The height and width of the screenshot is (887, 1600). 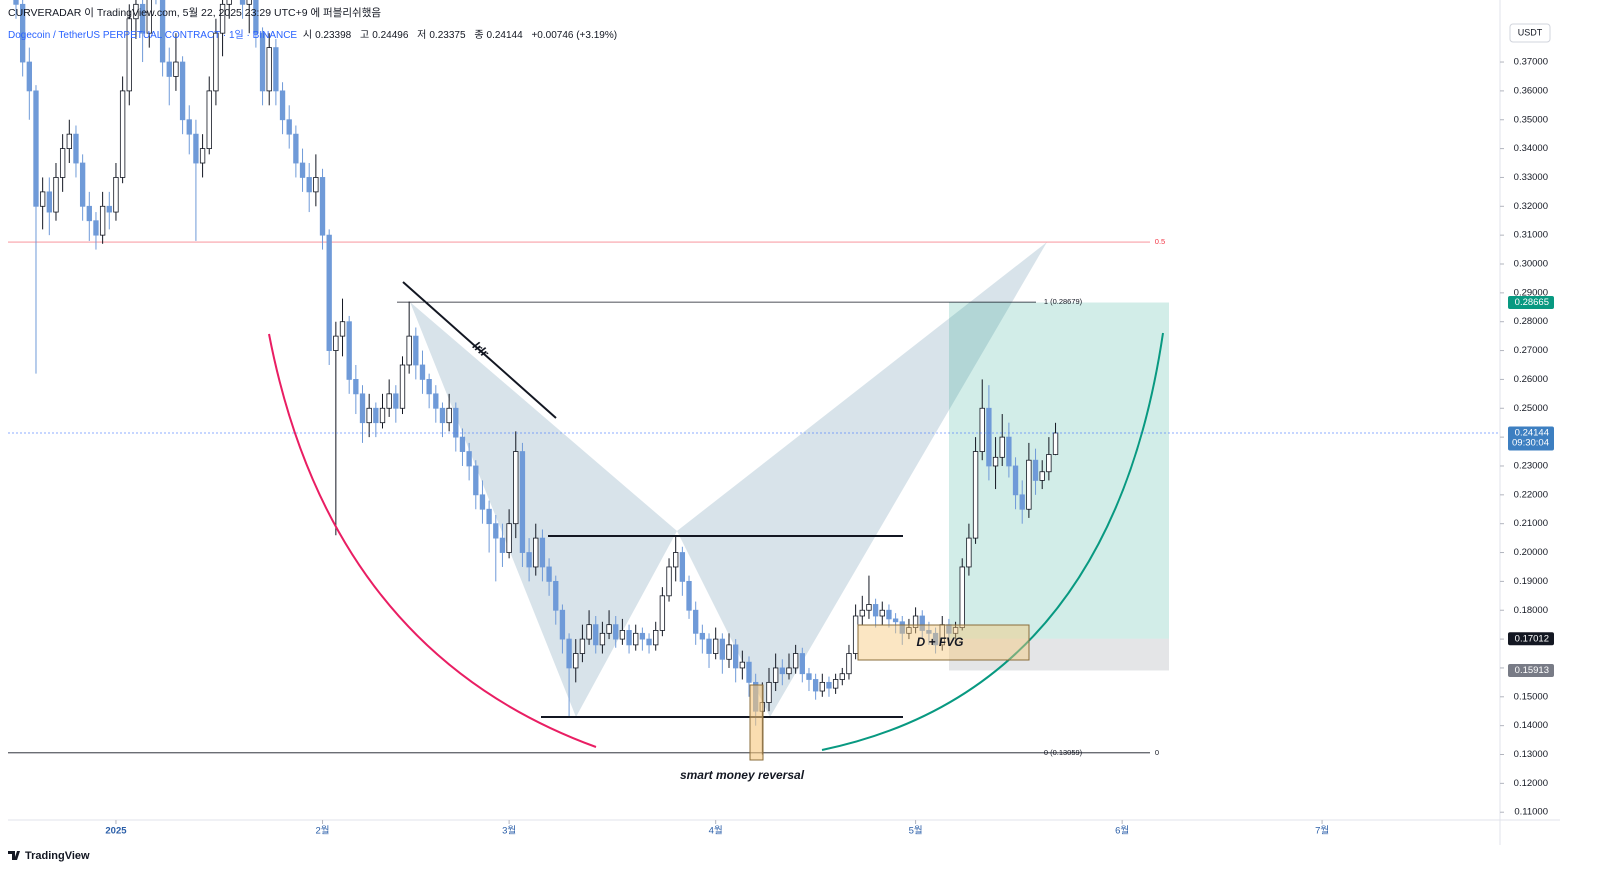 What do you see at coordinates (1531, 812) in the screenshot?
I see `y-tick-label: 0.11000` at bounding box center [1531, 812].